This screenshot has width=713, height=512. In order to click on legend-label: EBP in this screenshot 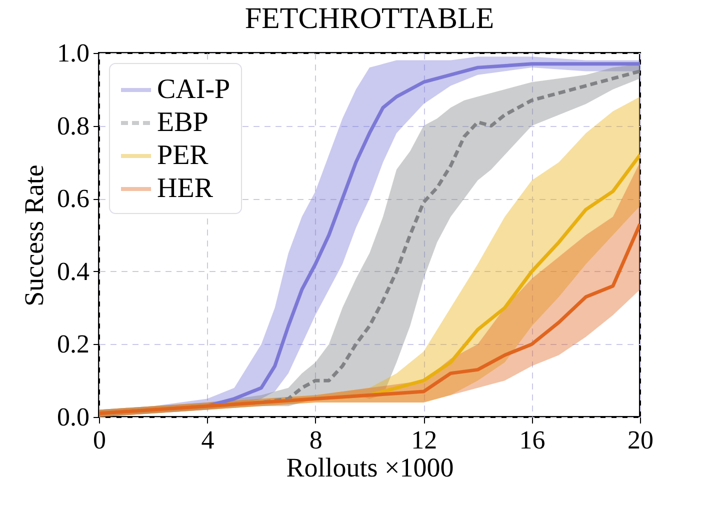, I will do `click(182, 122)`.